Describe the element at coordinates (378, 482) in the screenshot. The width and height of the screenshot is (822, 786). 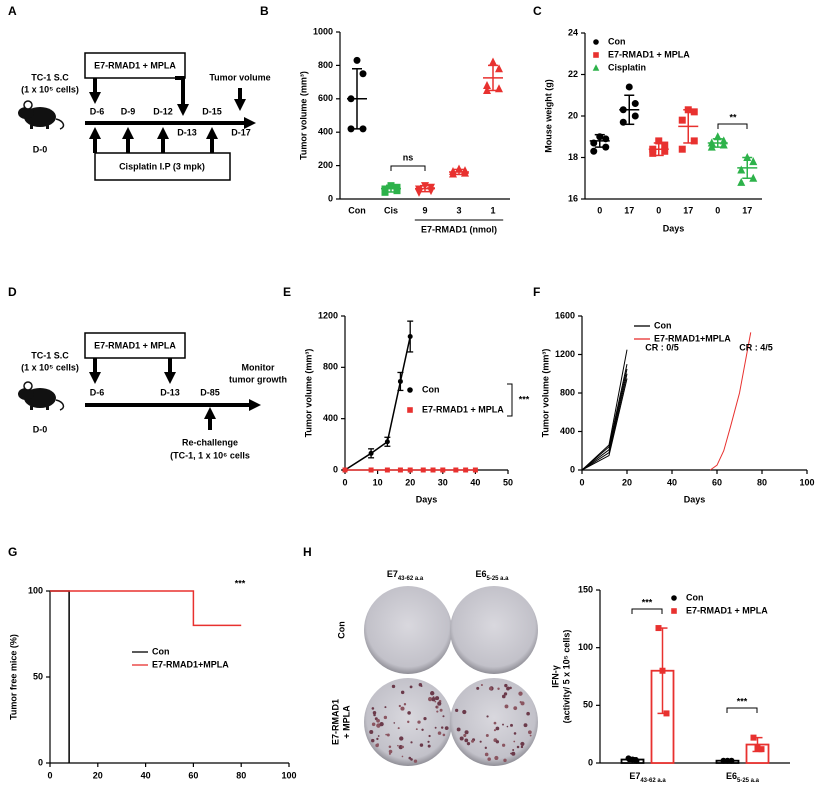
I see `x-tick-label: 10` at that location.